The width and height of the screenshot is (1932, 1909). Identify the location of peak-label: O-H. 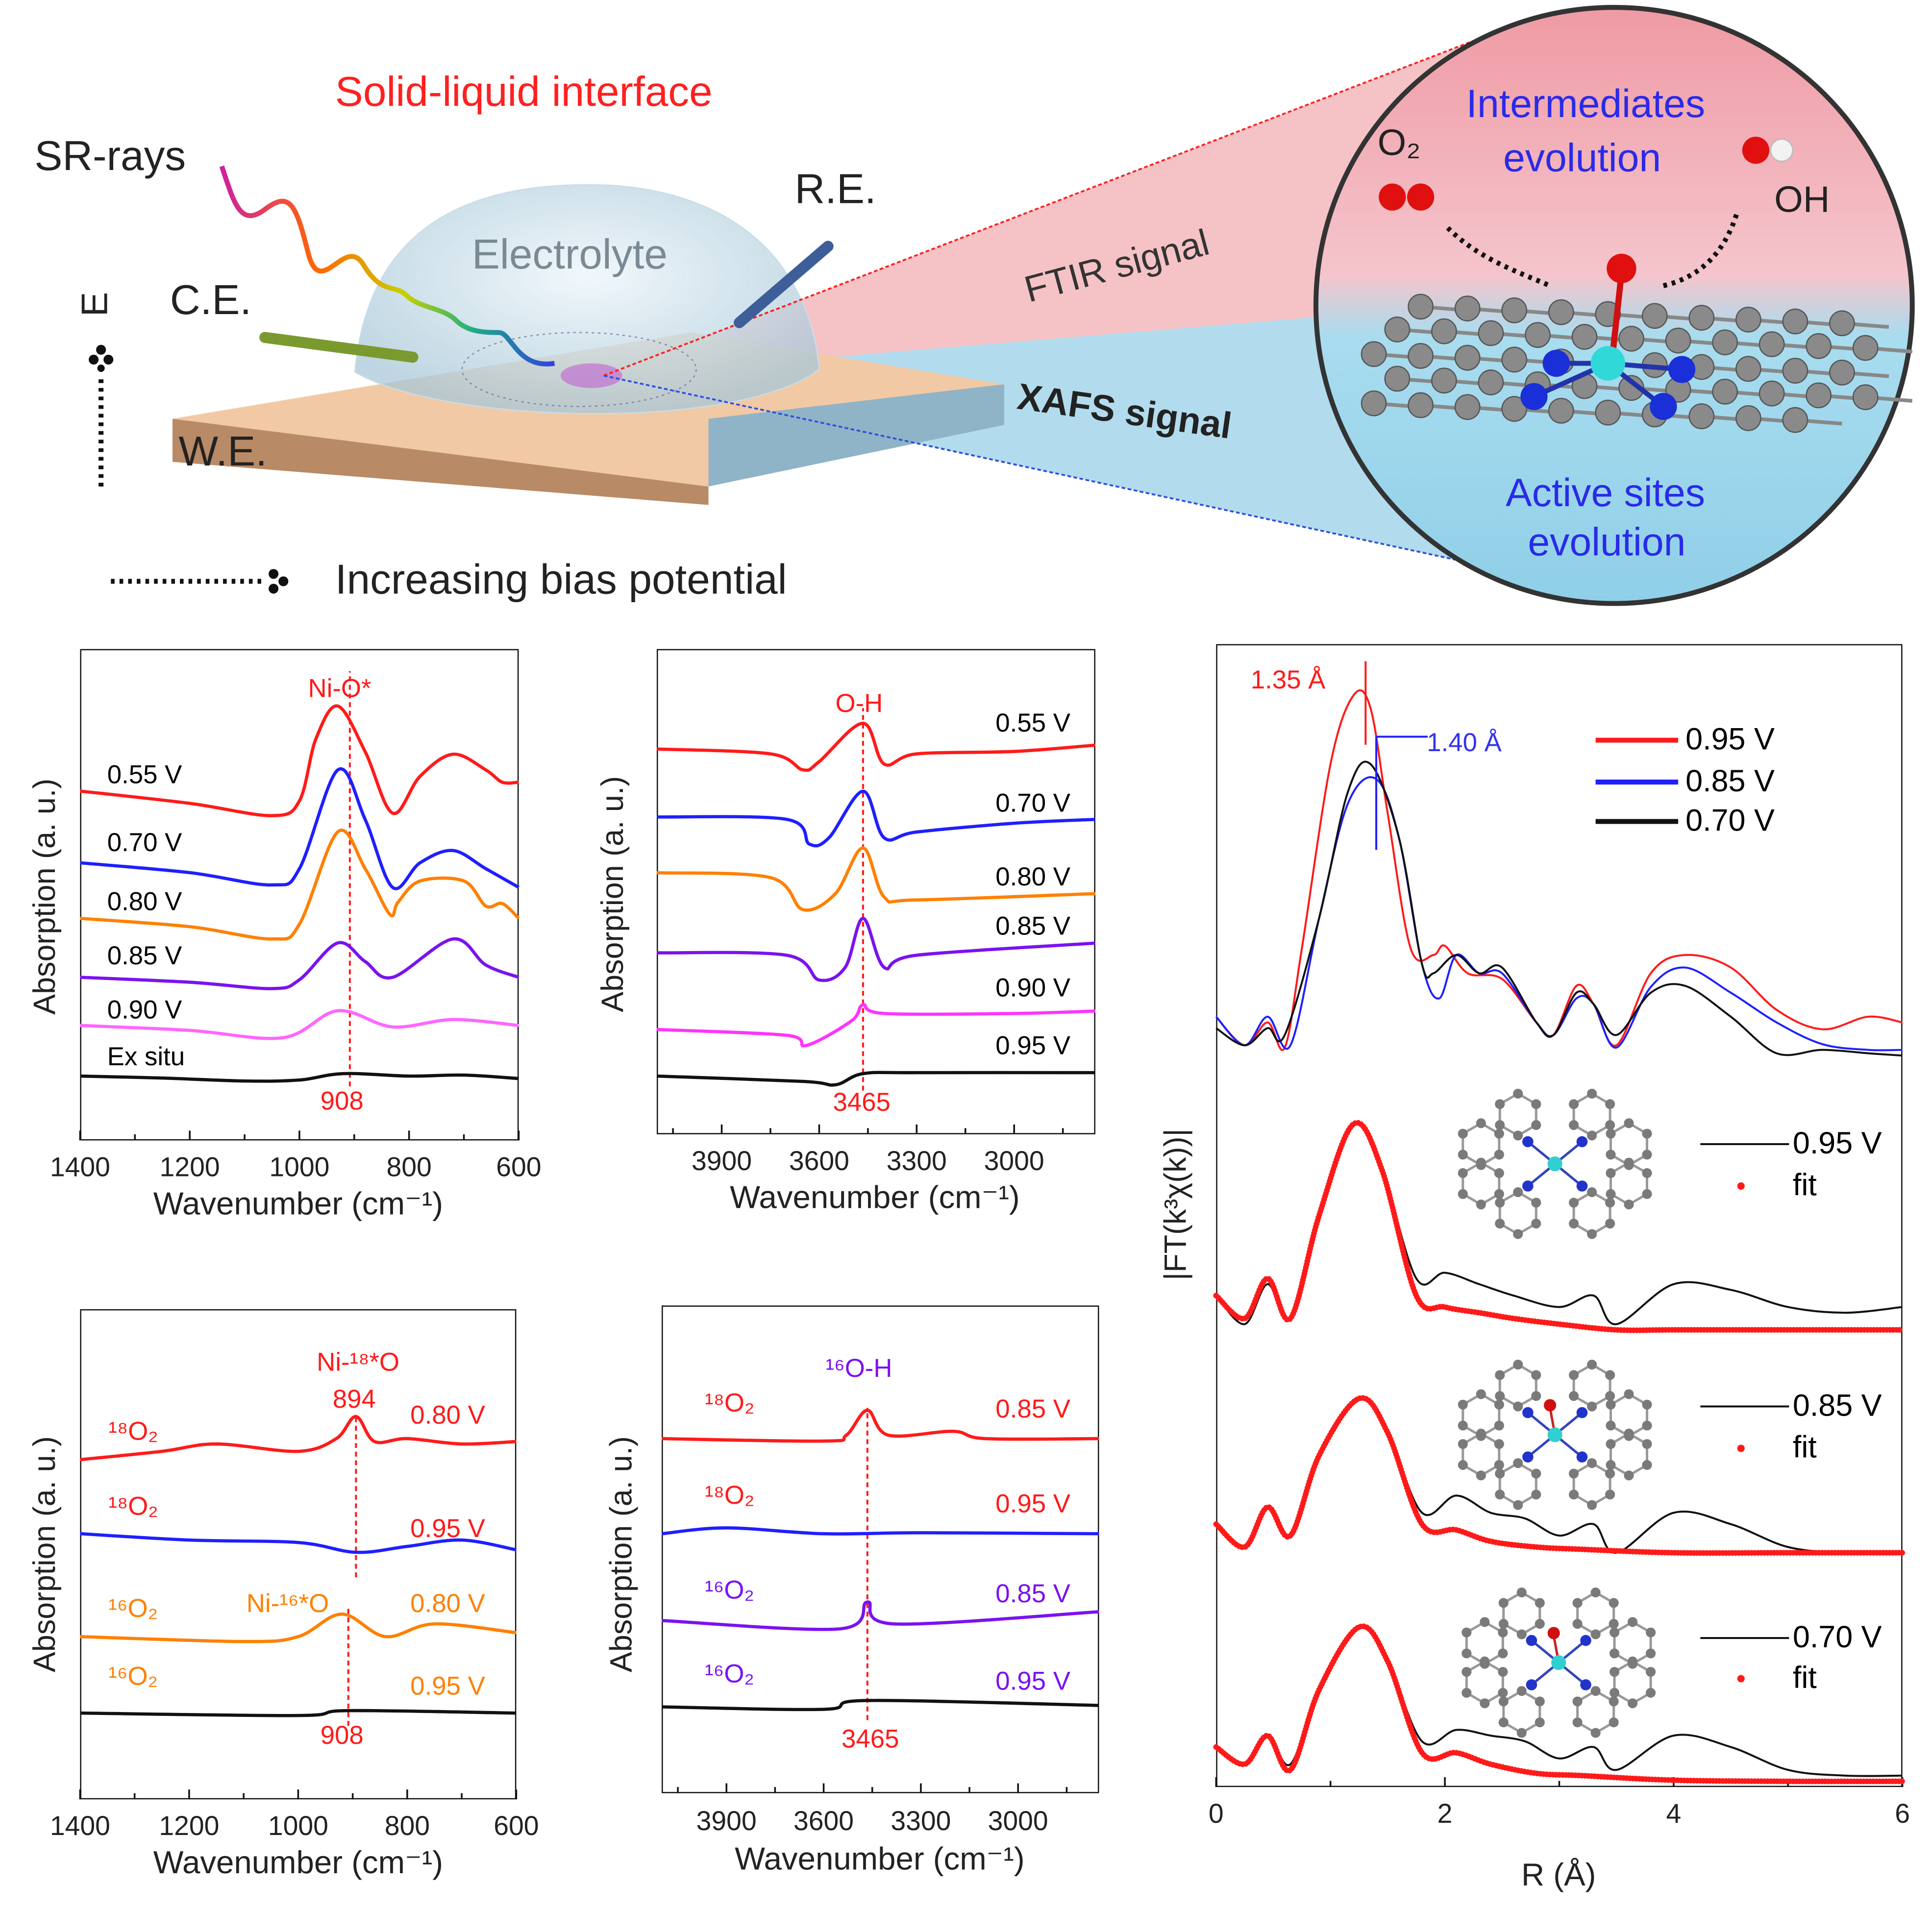
(859, 703).